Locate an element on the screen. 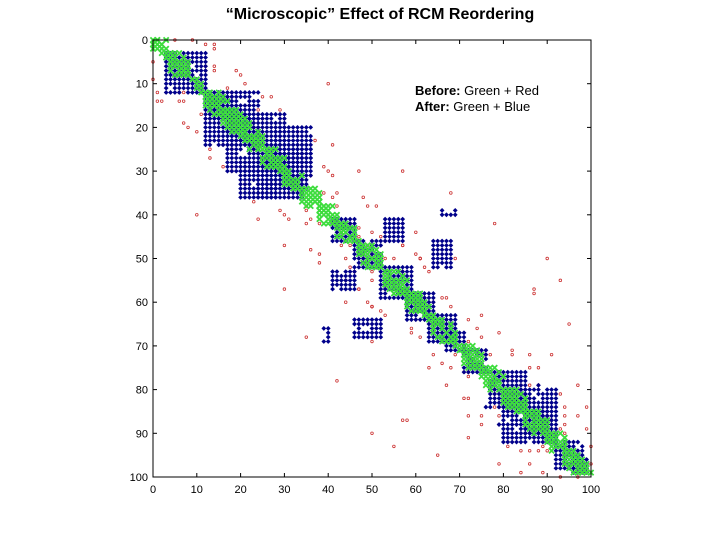 Image resolution: width=720 pixels, height=540 pixels. legend-after-text: Green + Blue is located at coordinates (490, 106).